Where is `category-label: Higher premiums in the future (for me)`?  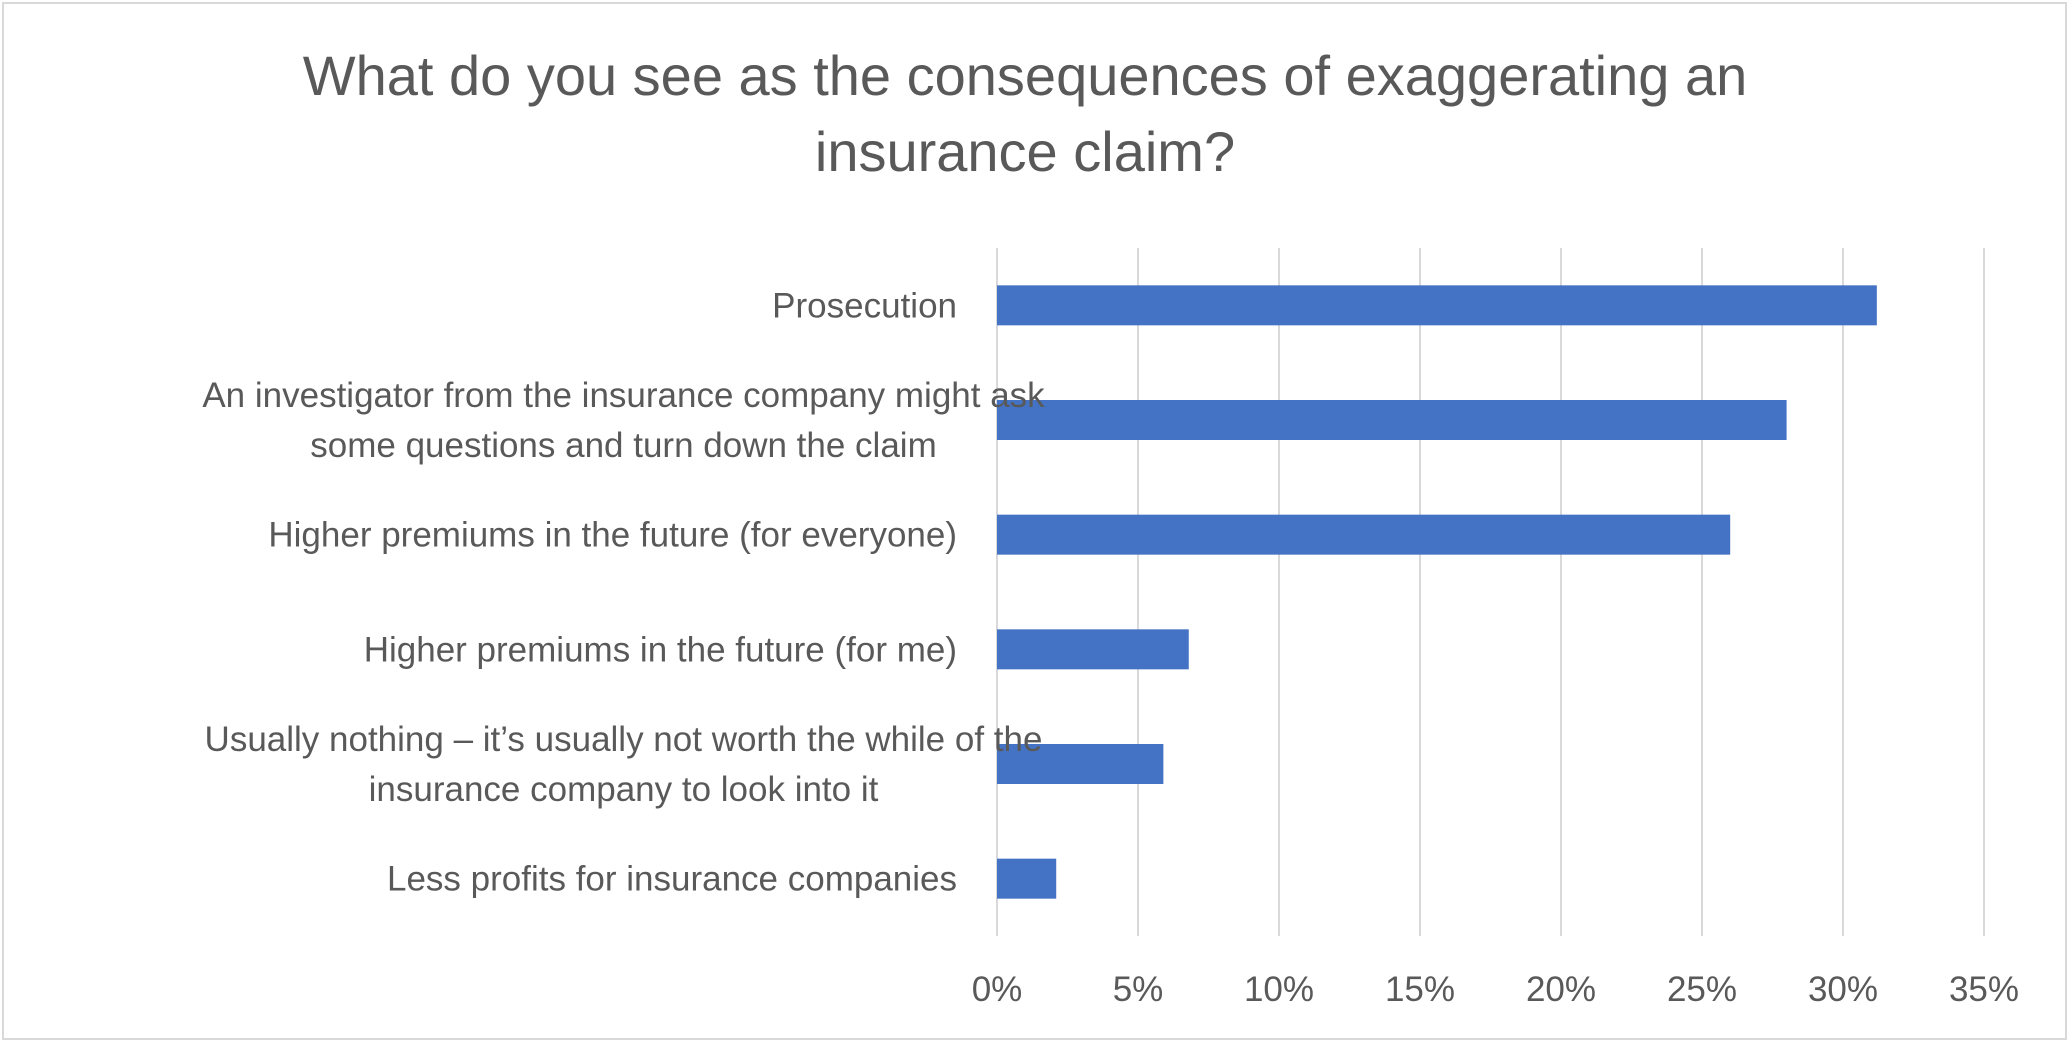
category-label: Higher premiums in the future (for me) is located at coordinates (660, 649).